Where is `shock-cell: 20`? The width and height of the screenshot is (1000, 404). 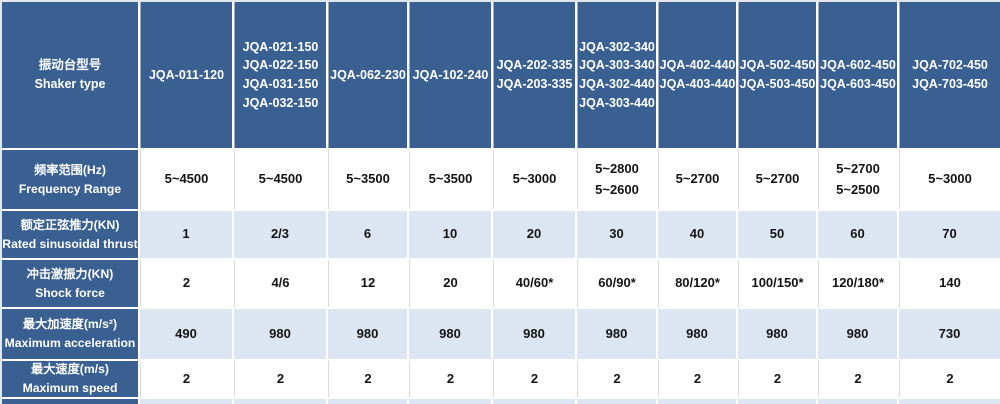 shock-cell: 20 is located at coordinates (450, 283).